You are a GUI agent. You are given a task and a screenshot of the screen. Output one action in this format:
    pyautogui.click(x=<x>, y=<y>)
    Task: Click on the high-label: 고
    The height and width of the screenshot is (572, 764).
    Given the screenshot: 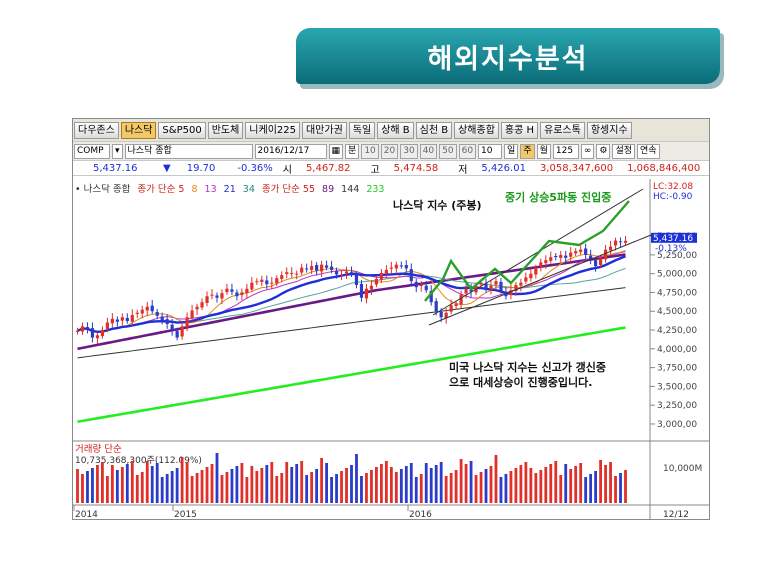 What is the action you would take?
    pyautogui.click(x=375, y=170)
    